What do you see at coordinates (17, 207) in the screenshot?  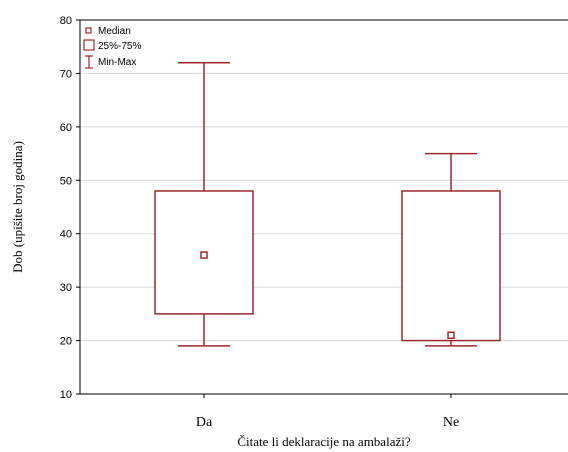 I see `y-axis-title: Dob (upišite broj godina)` at bounding box center [17, 207].